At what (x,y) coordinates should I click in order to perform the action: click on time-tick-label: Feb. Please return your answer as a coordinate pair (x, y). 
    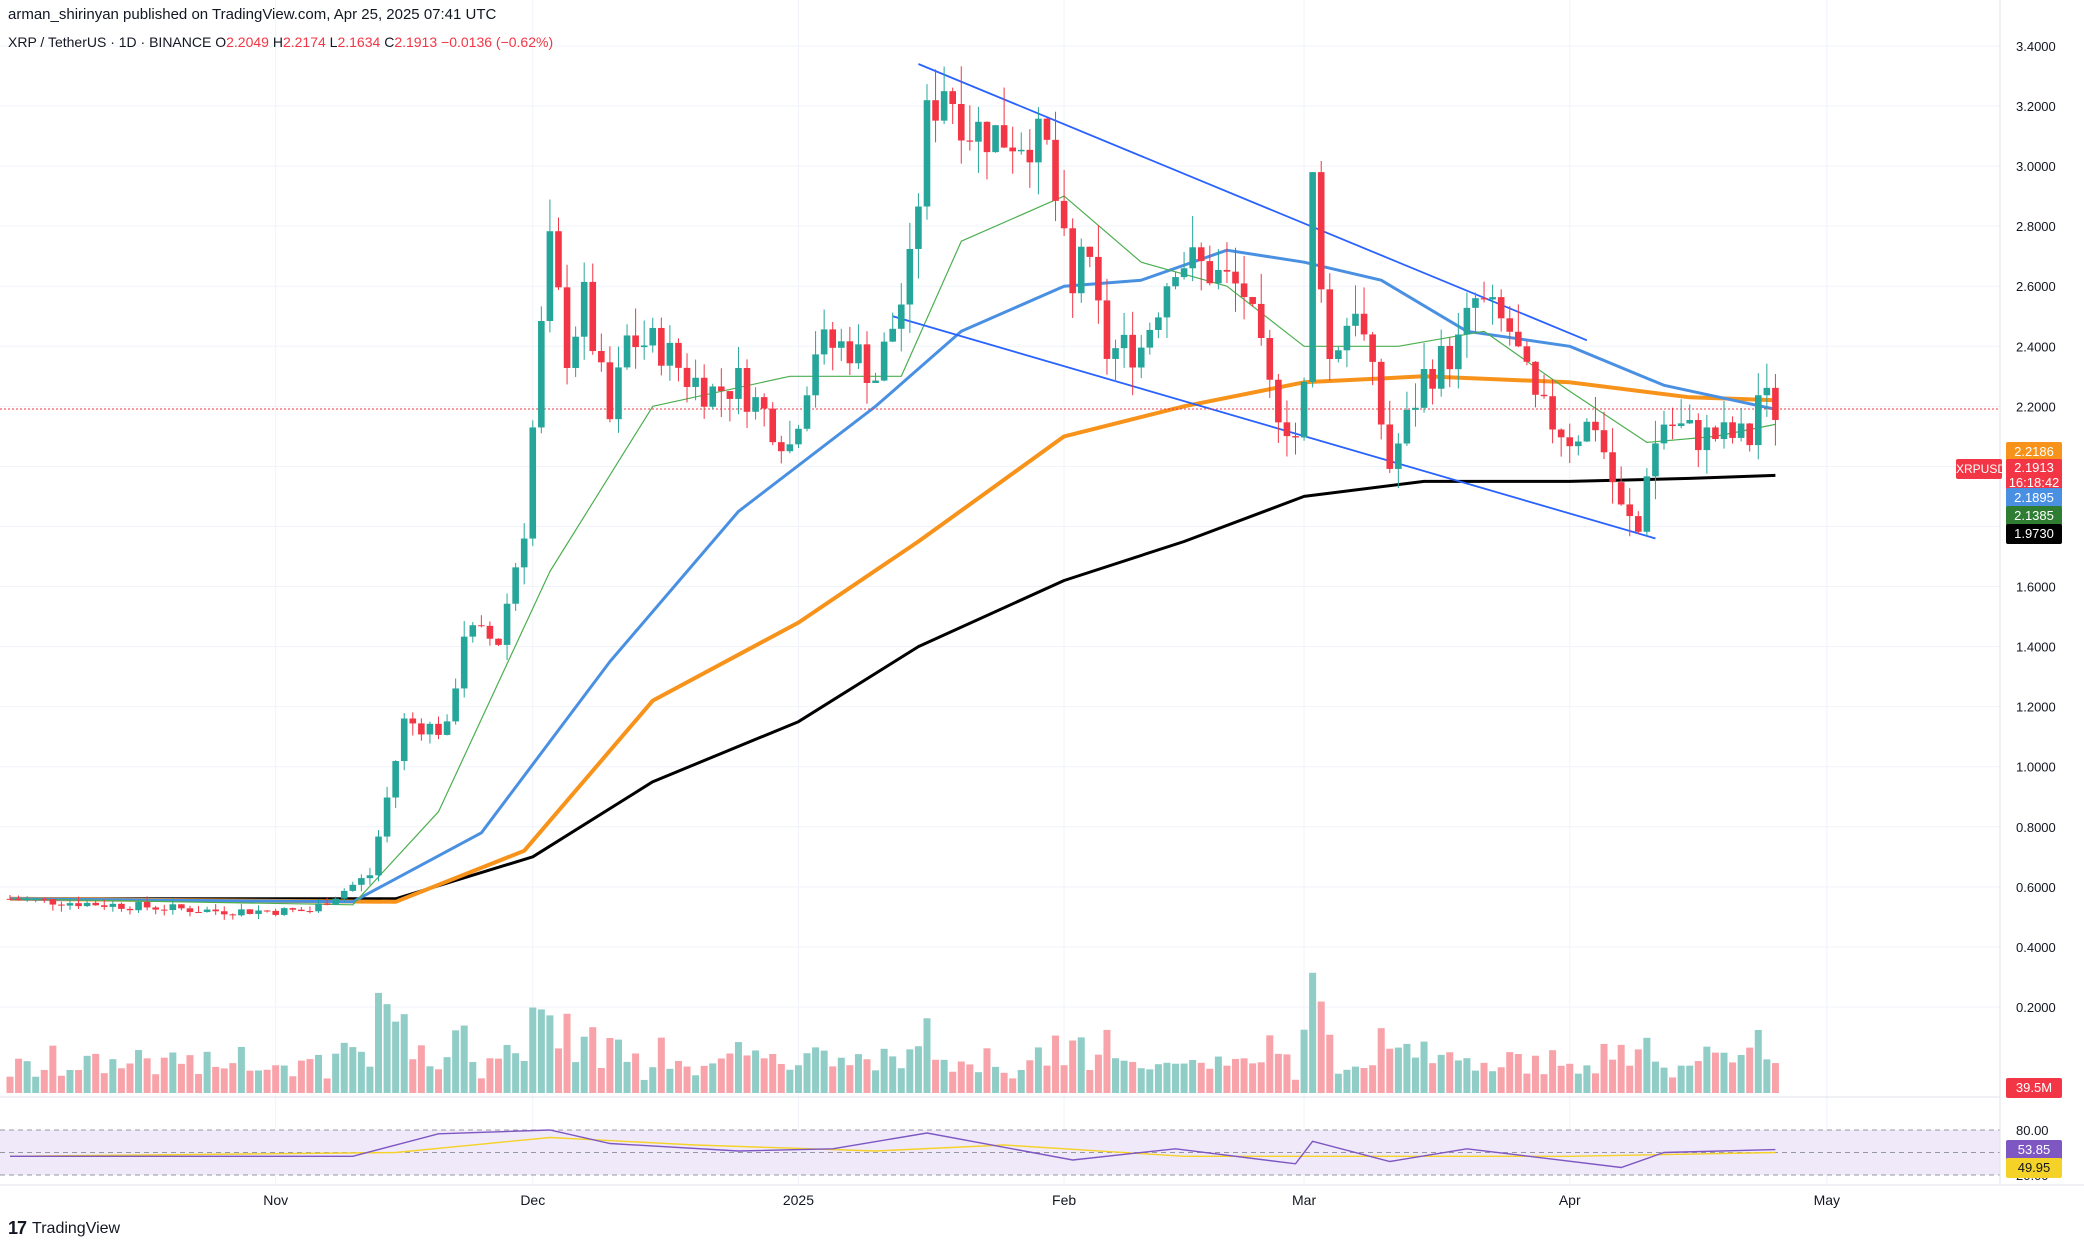
    Looking at the image, I should click on (1064, 1200).